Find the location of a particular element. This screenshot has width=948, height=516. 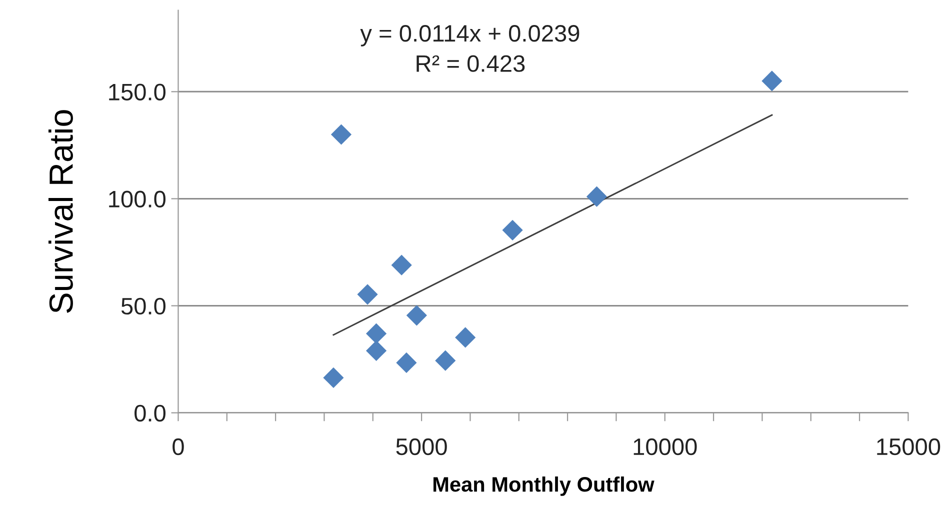

y-tick-label: 100.0 is located at coordinates (137, 199).